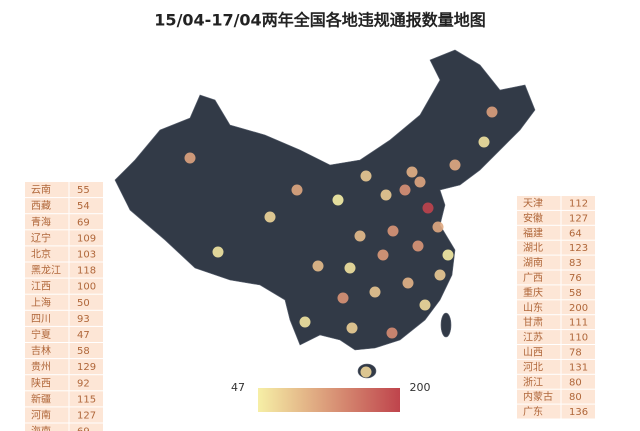 This screenshot has width=640, height=431. I want to click on visual-map-max: 200, so click(420, 387).